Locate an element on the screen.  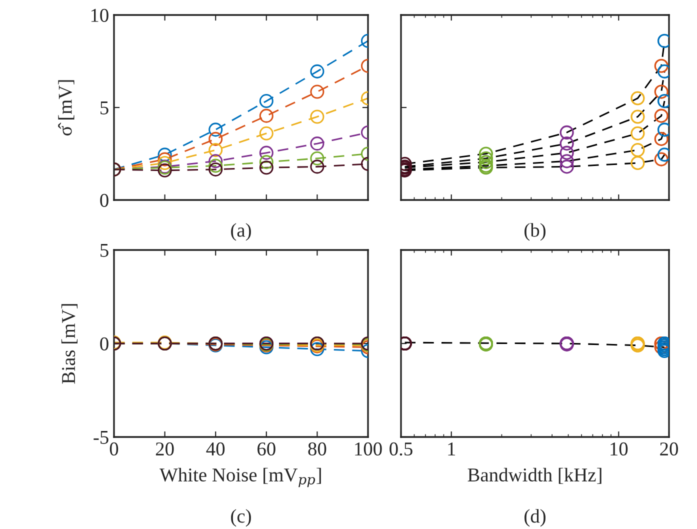
x-tick-label: 0 is located at coordinates (114, 449).